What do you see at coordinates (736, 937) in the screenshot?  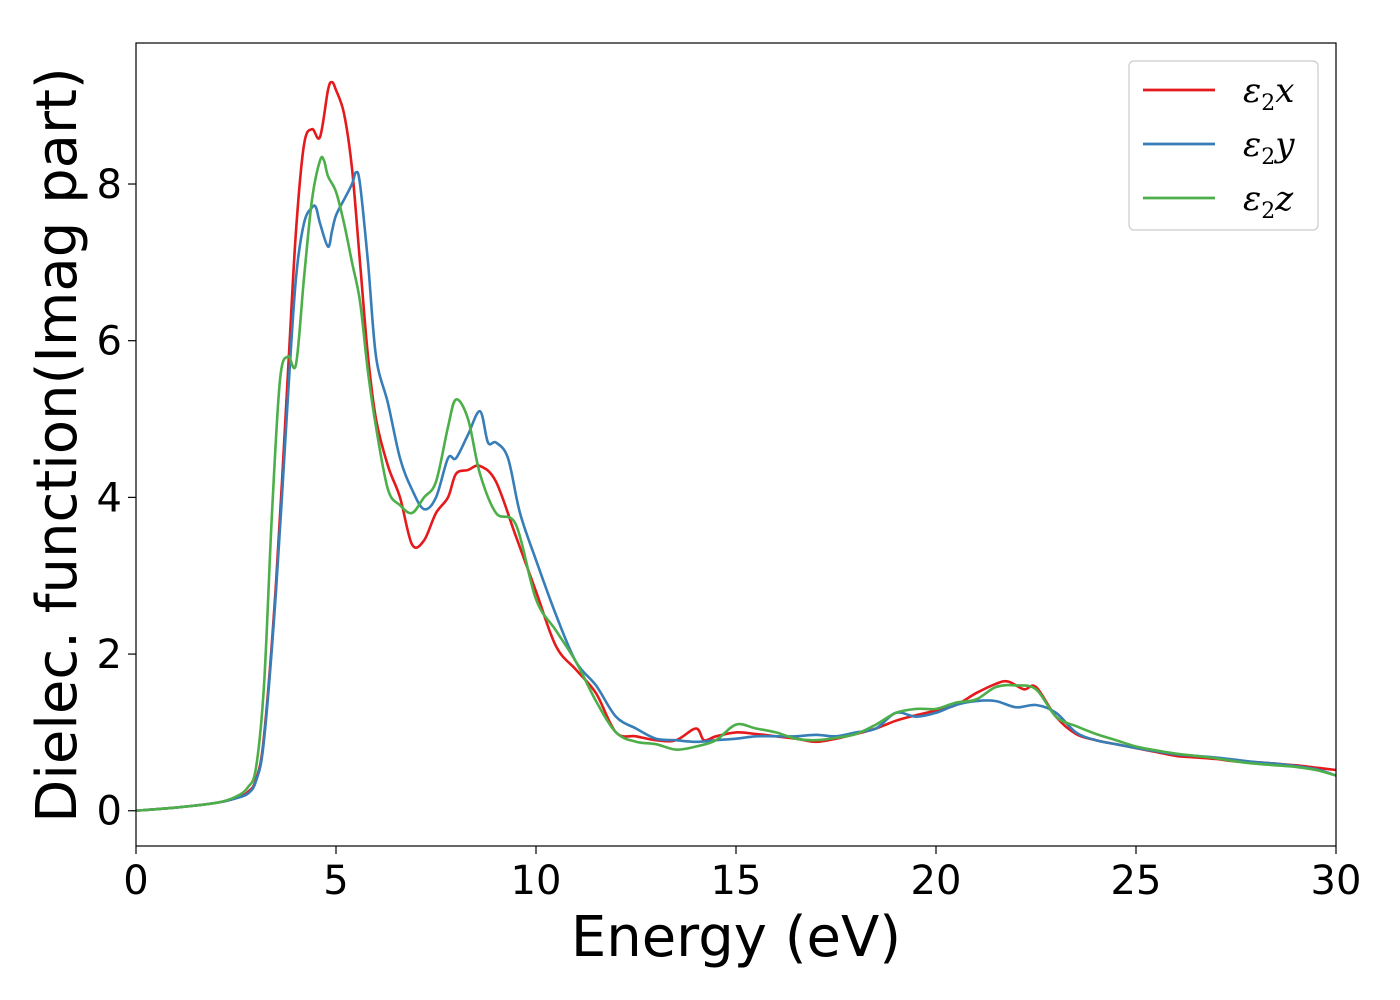 I see `x-axis-label: Energy (eV)` at bounding box center [736, 937].